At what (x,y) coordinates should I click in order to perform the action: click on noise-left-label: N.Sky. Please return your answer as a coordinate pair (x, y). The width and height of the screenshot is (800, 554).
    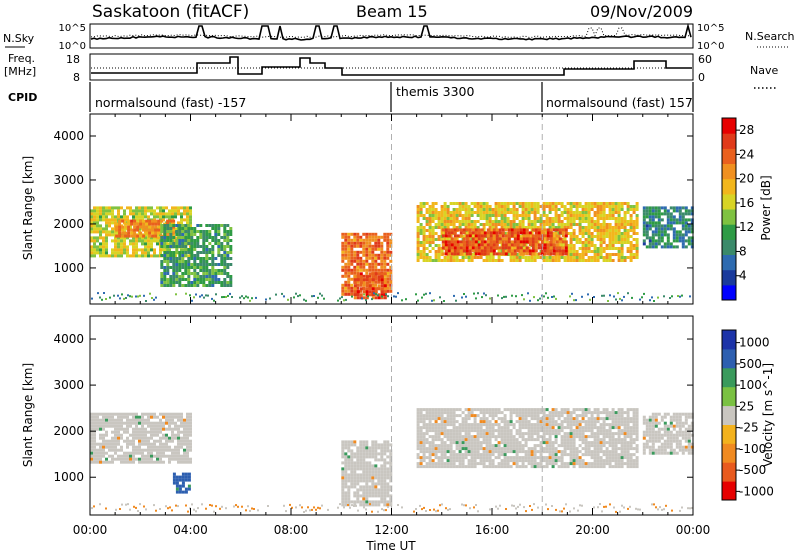
    Looking at the image, I should click on (19, 38).